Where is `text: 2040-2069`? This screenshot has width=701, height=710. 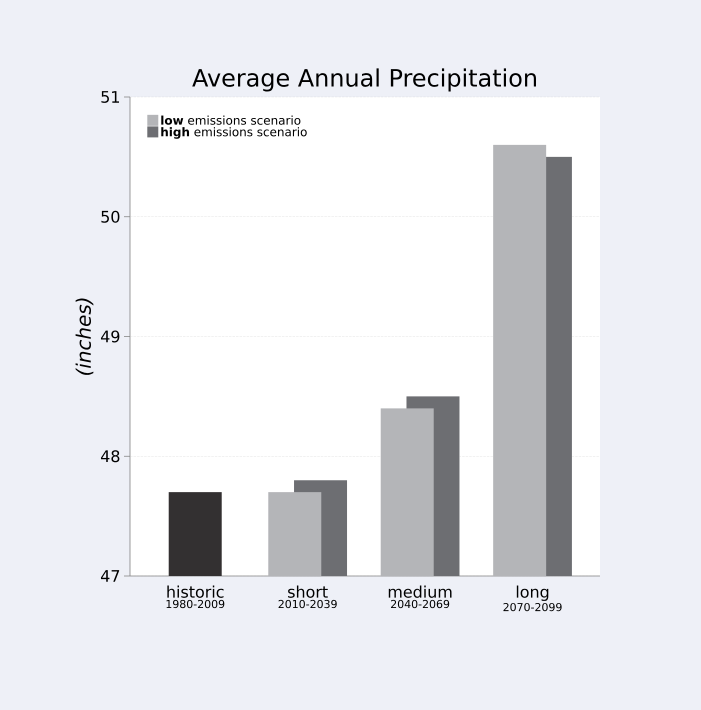 text: 2040-2069 is located at coordinates (420, 604).